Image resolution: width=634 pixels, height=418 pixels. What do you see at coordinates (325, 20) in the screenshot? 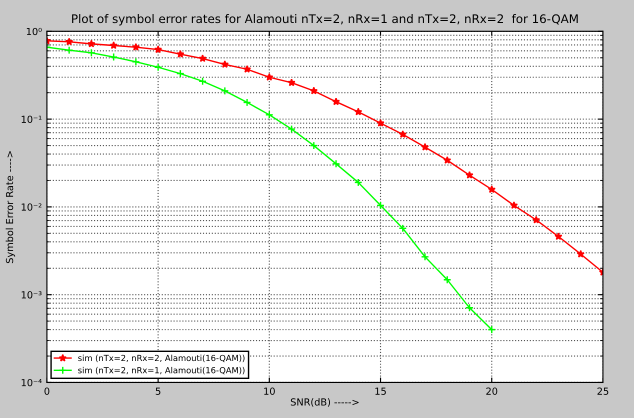
I see `chart-title: Plot of symbol error rates for Alamouti nTx=2, nRx=1 and nTx=2, nRx=2 for 16-QAM` at bounding box center [325, 20].